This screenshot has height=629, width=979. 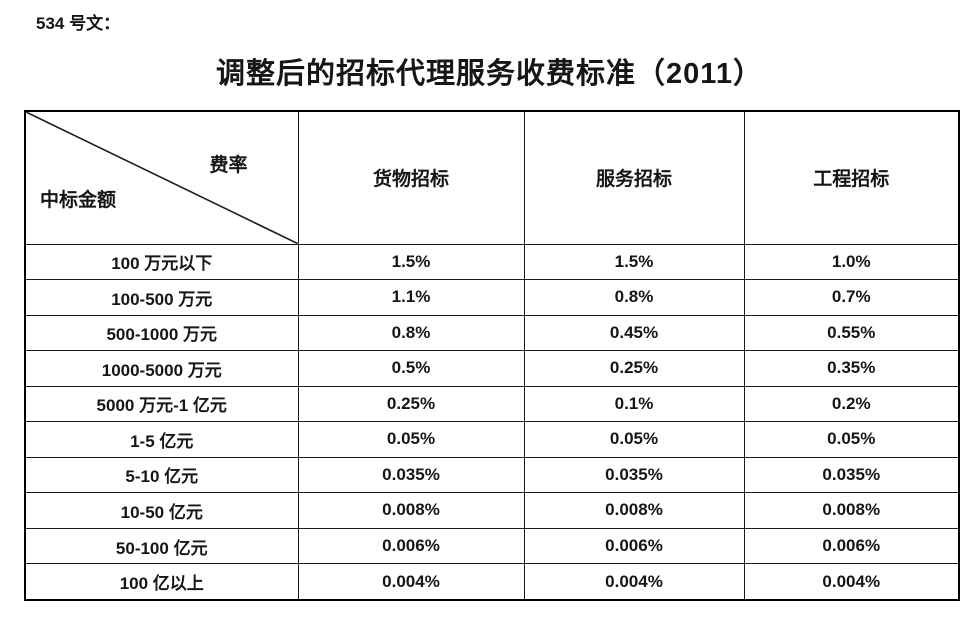 What do you see at coordinates (851, 333) in the screenshot?
I see `rate-cell: 0.55%` at bounding box center [851, 333].